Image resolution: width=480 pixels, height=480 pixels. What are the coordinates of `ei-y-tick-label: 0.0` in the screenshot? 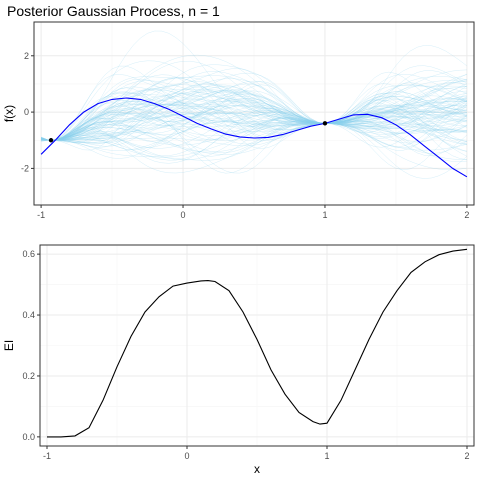 It's located at (28, 437).